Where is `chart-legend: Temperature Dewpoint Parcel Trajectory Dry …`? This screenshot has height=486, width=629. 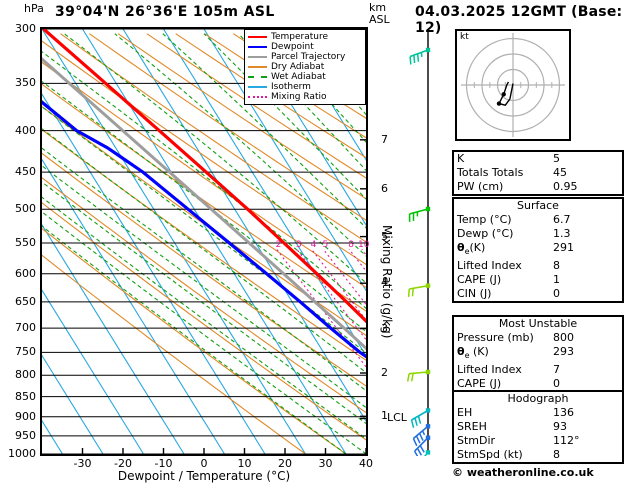 chart-legend: Temperature Dewpoint Parcel Trajectory Dry … is located at coordinates (305, 67).